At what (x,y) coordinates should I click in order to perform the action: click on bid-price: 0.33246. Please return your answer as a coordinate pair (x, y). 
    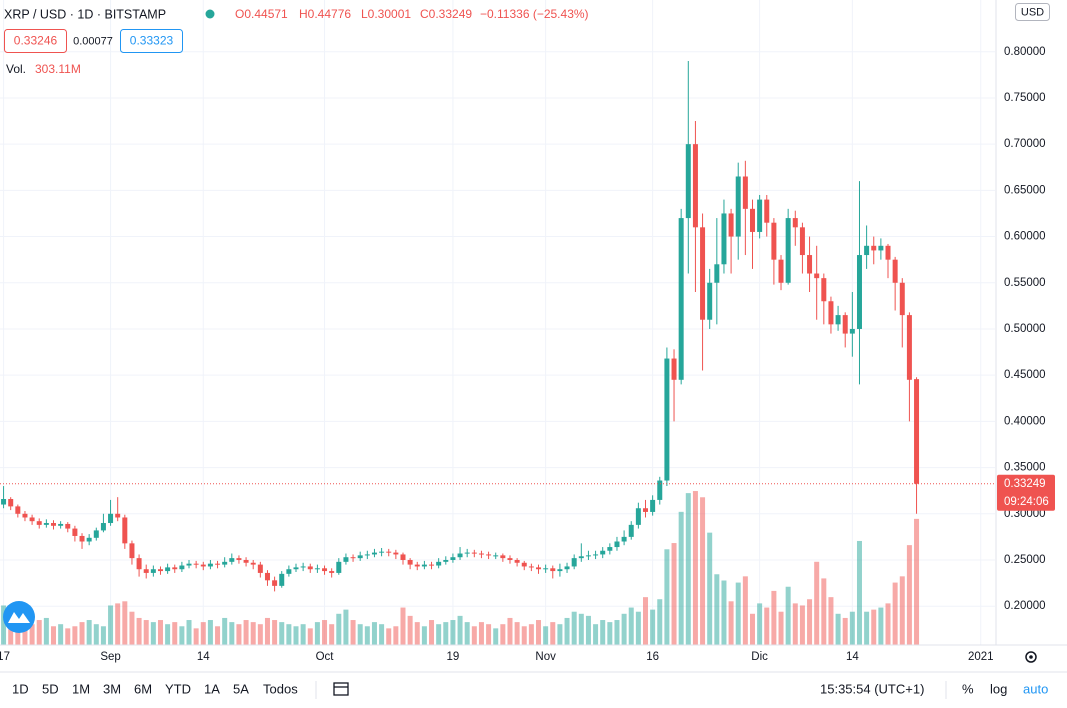
    Looking at the image, I should click on (36, 41).